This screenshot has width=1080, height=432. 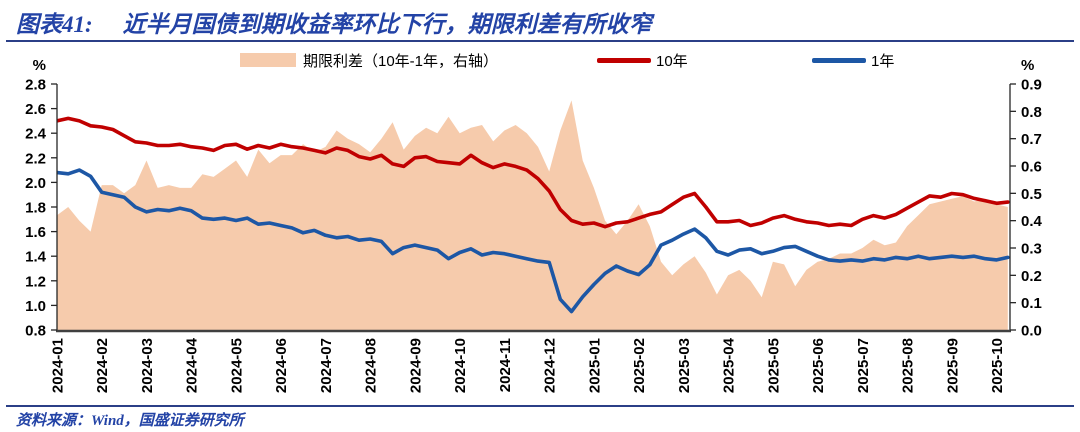 What do you see at coordinates (550, 365) in the screenshot?
I see `x-axis-label: 2024-12` at bounding box center [550, 365].